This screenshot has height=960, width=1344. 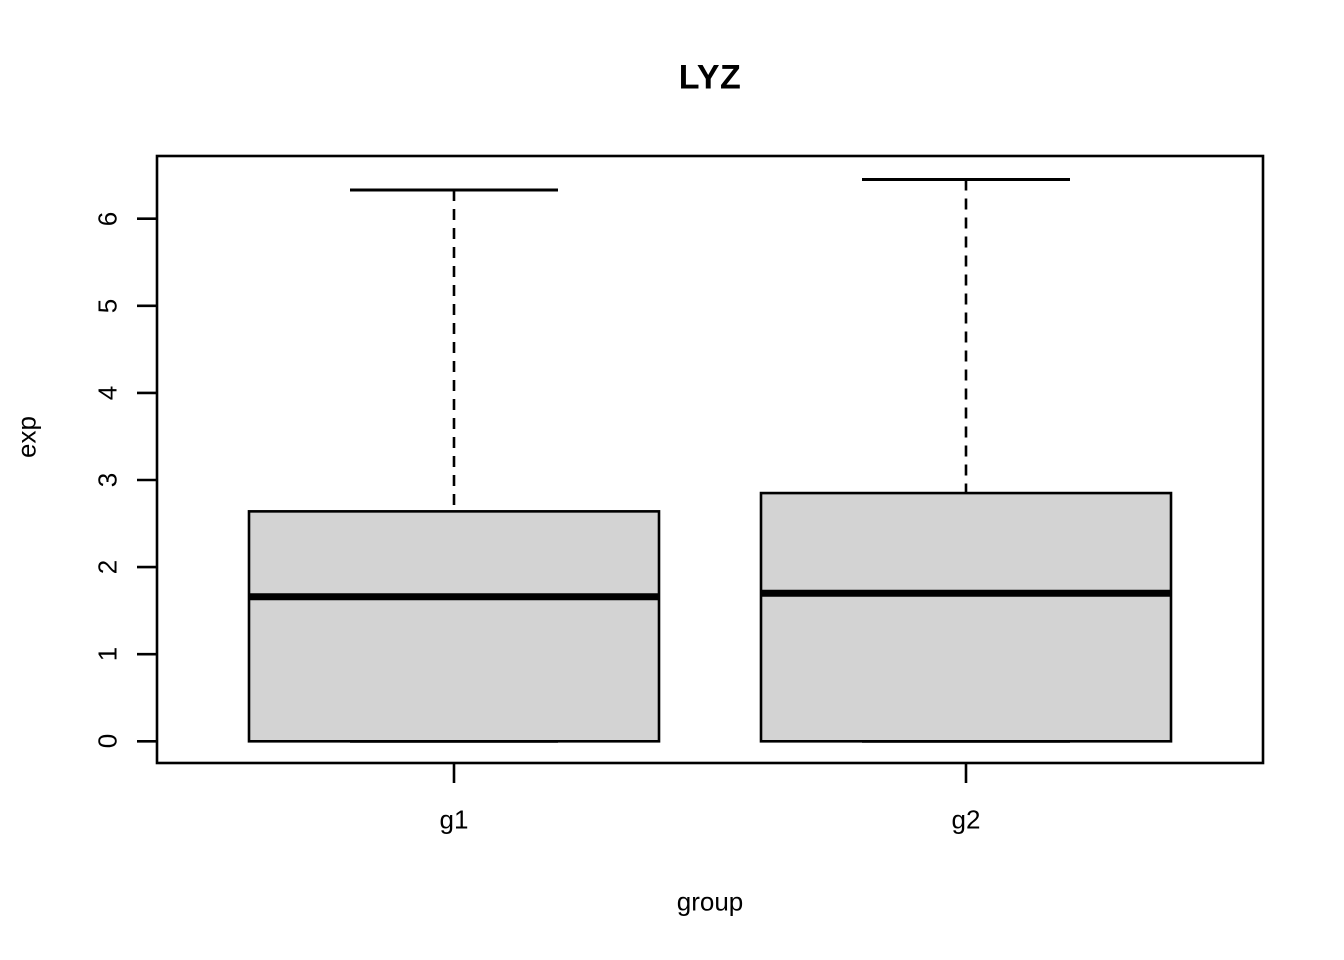 I want to click on box-g2, so click(x=966, y=617).